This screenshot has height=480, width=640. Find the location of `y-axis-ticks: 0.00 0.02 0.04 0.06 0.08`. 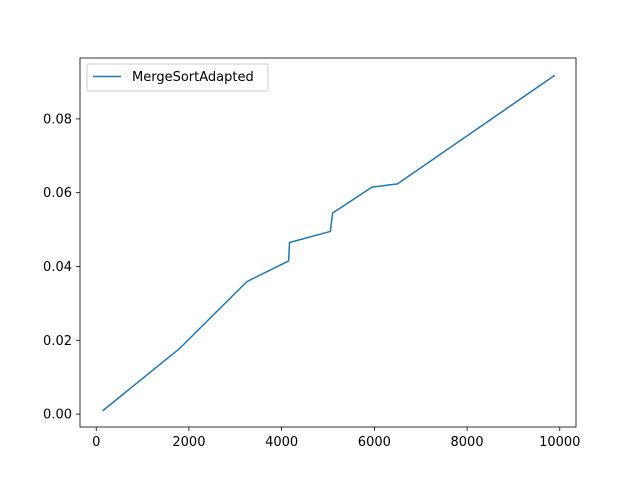

y-axis-ticks: 0.00 0.02 0.04 0.06 0.08 is located at coordinates (61, 267).